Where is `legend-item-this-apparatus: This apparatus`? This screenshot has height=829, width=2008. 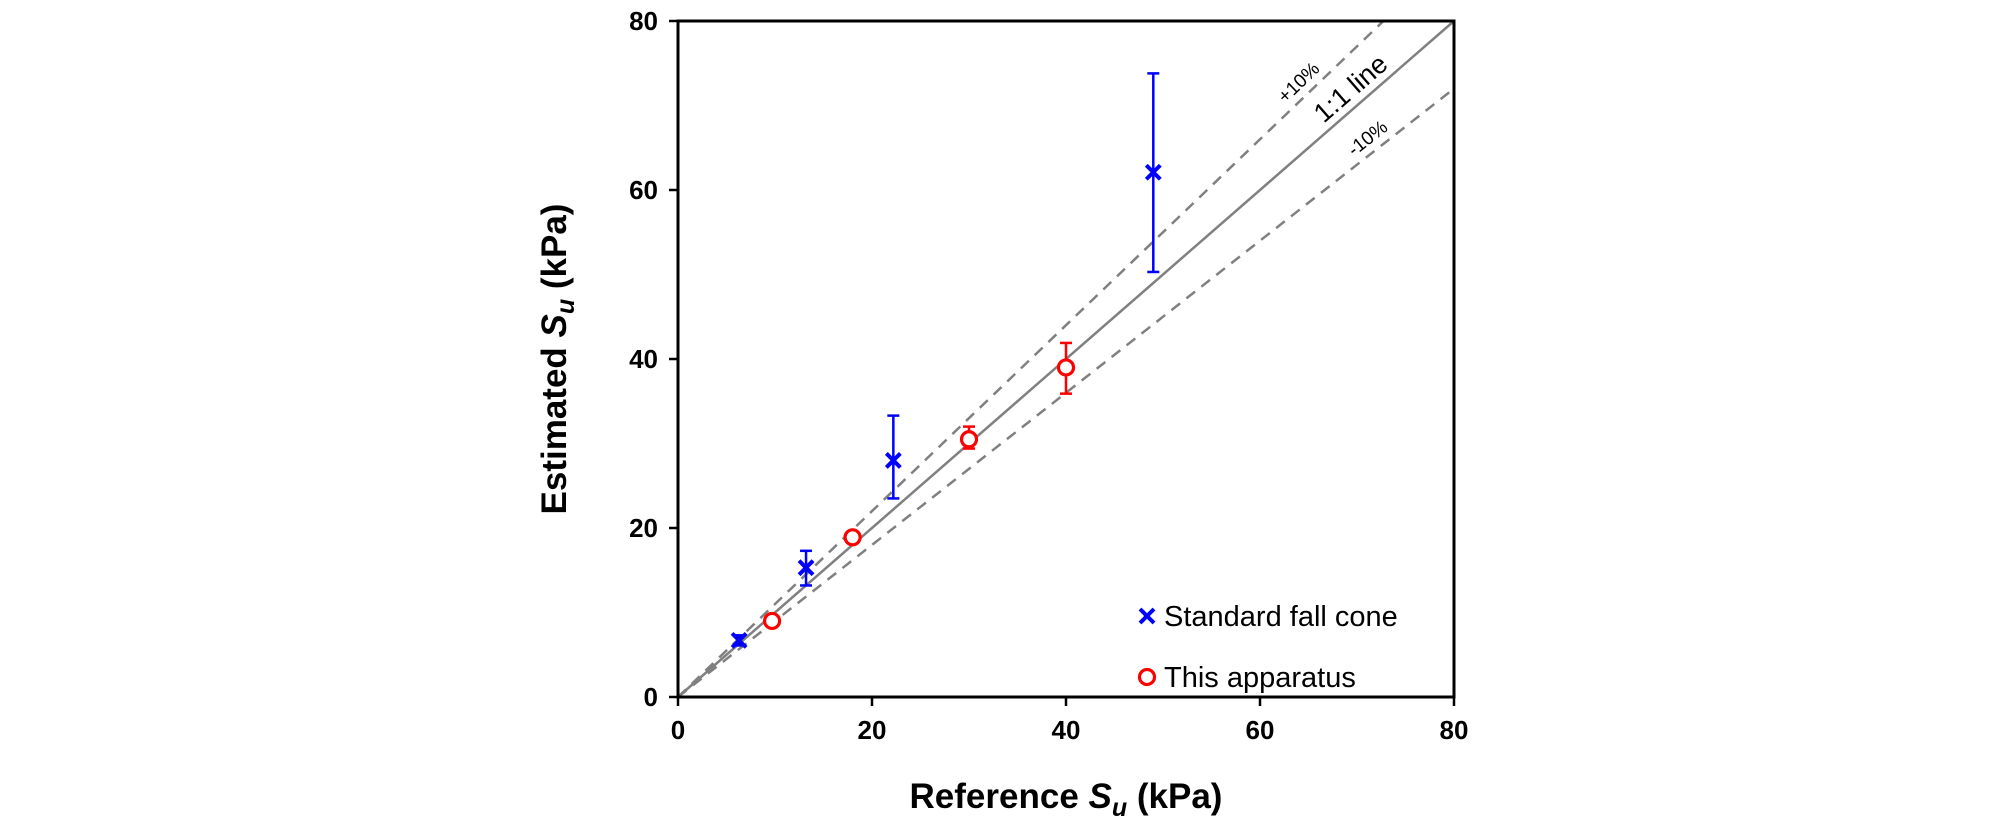 legend-item-this-apparatus: This apparatus is located at coordinates (1246, 678).